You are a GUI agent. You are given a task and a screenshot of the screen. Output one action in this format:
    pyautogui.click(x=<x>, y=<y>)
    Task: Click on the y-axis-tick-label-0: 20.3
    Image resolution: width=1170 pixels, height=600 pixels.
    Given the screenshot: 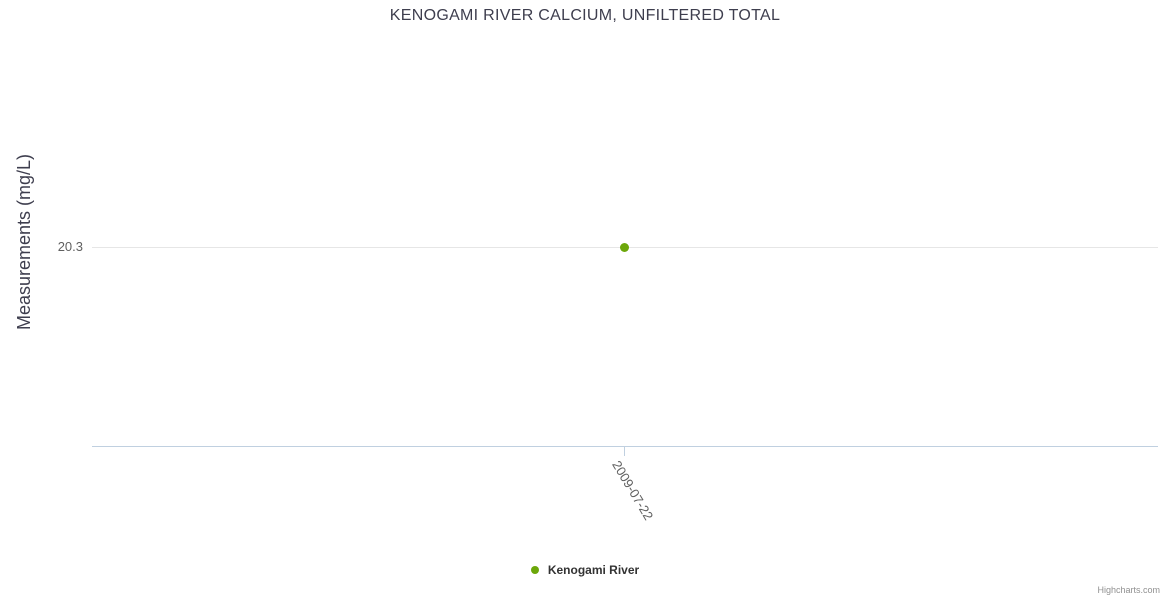 What is the action you would take?
    pyautogui.click(x=70, y=246)
    